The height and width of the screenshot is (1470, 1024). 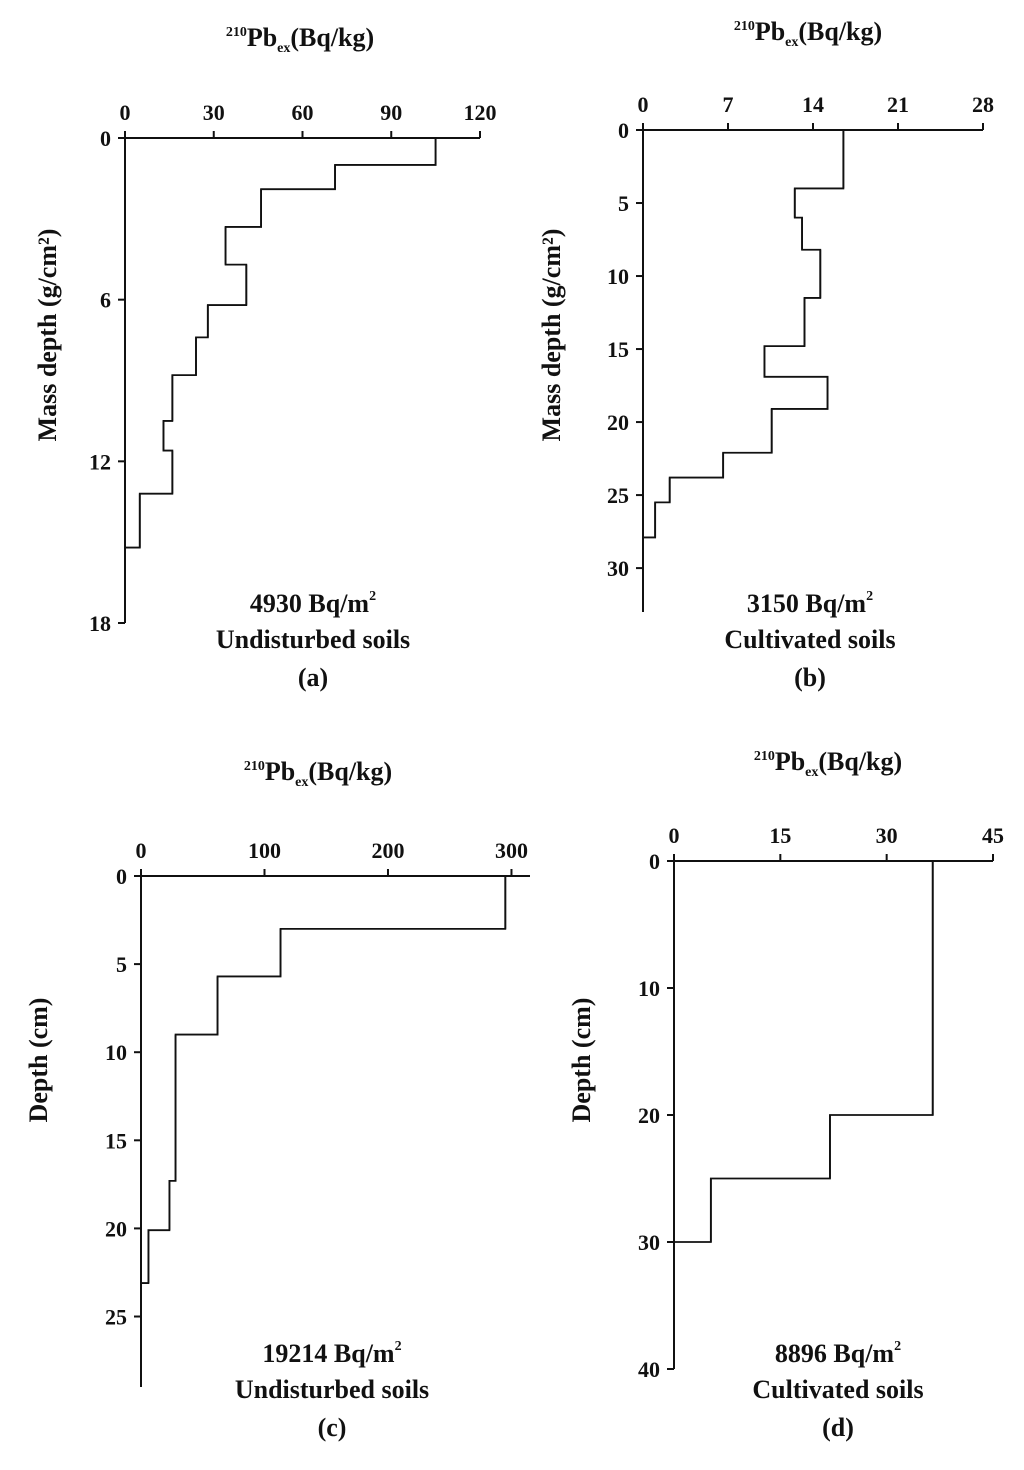 I want to click on inventory-label-b: 3150 Bq/m2, so click(x=810, y=603).